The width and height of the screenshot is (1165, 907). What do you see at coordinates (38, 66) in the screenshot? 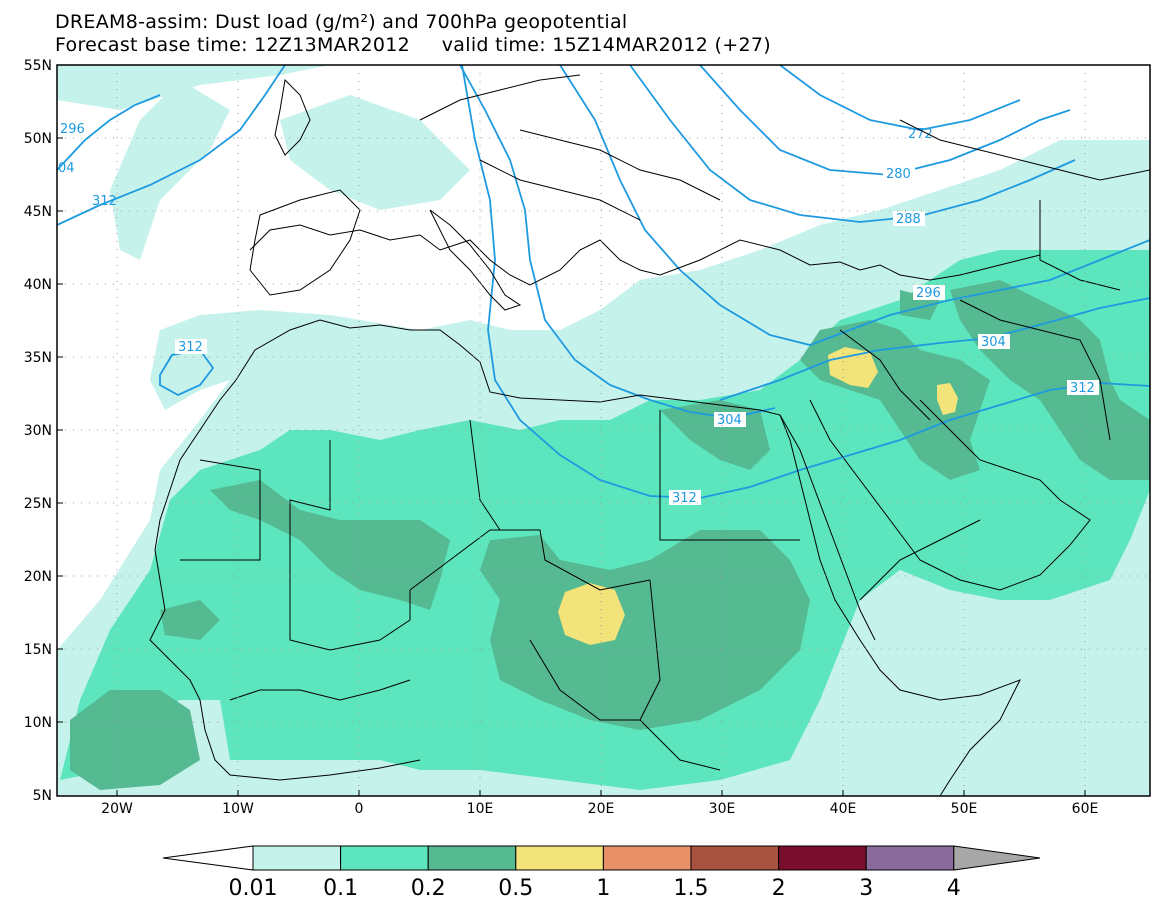
I see `lat-label: 55N` at bounding box center [38, 66].